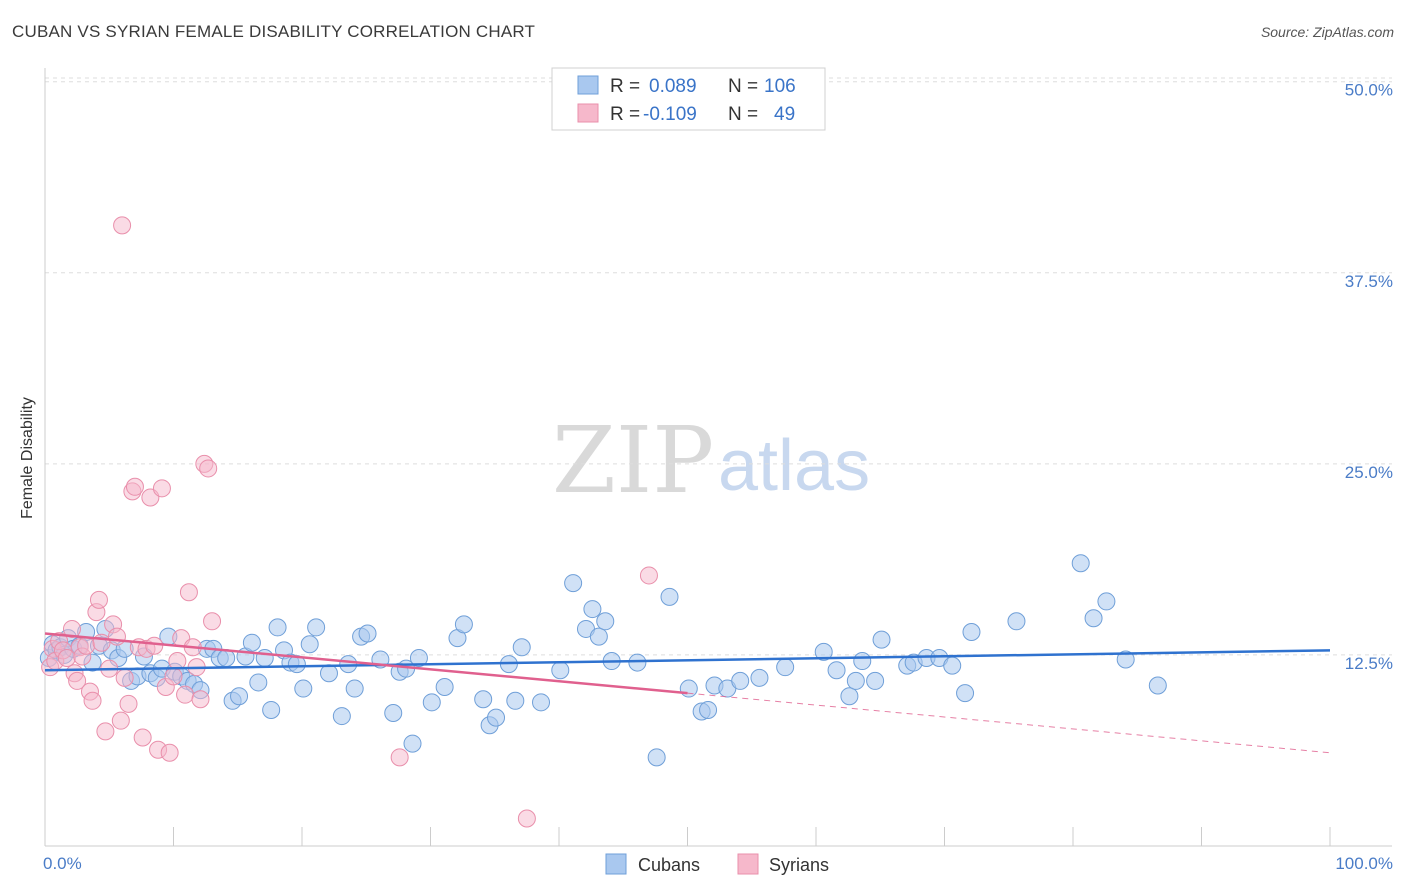 The image size is (1406, 892). I want to click on cubans-trend-line, so click(687, 660).